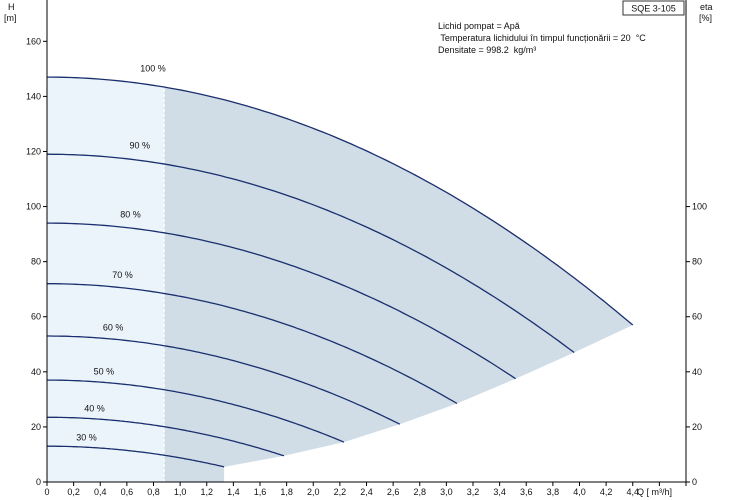  Describe the element at coordinates (166, 436) in the screenshot. I see `curve-40-pct` at that location.